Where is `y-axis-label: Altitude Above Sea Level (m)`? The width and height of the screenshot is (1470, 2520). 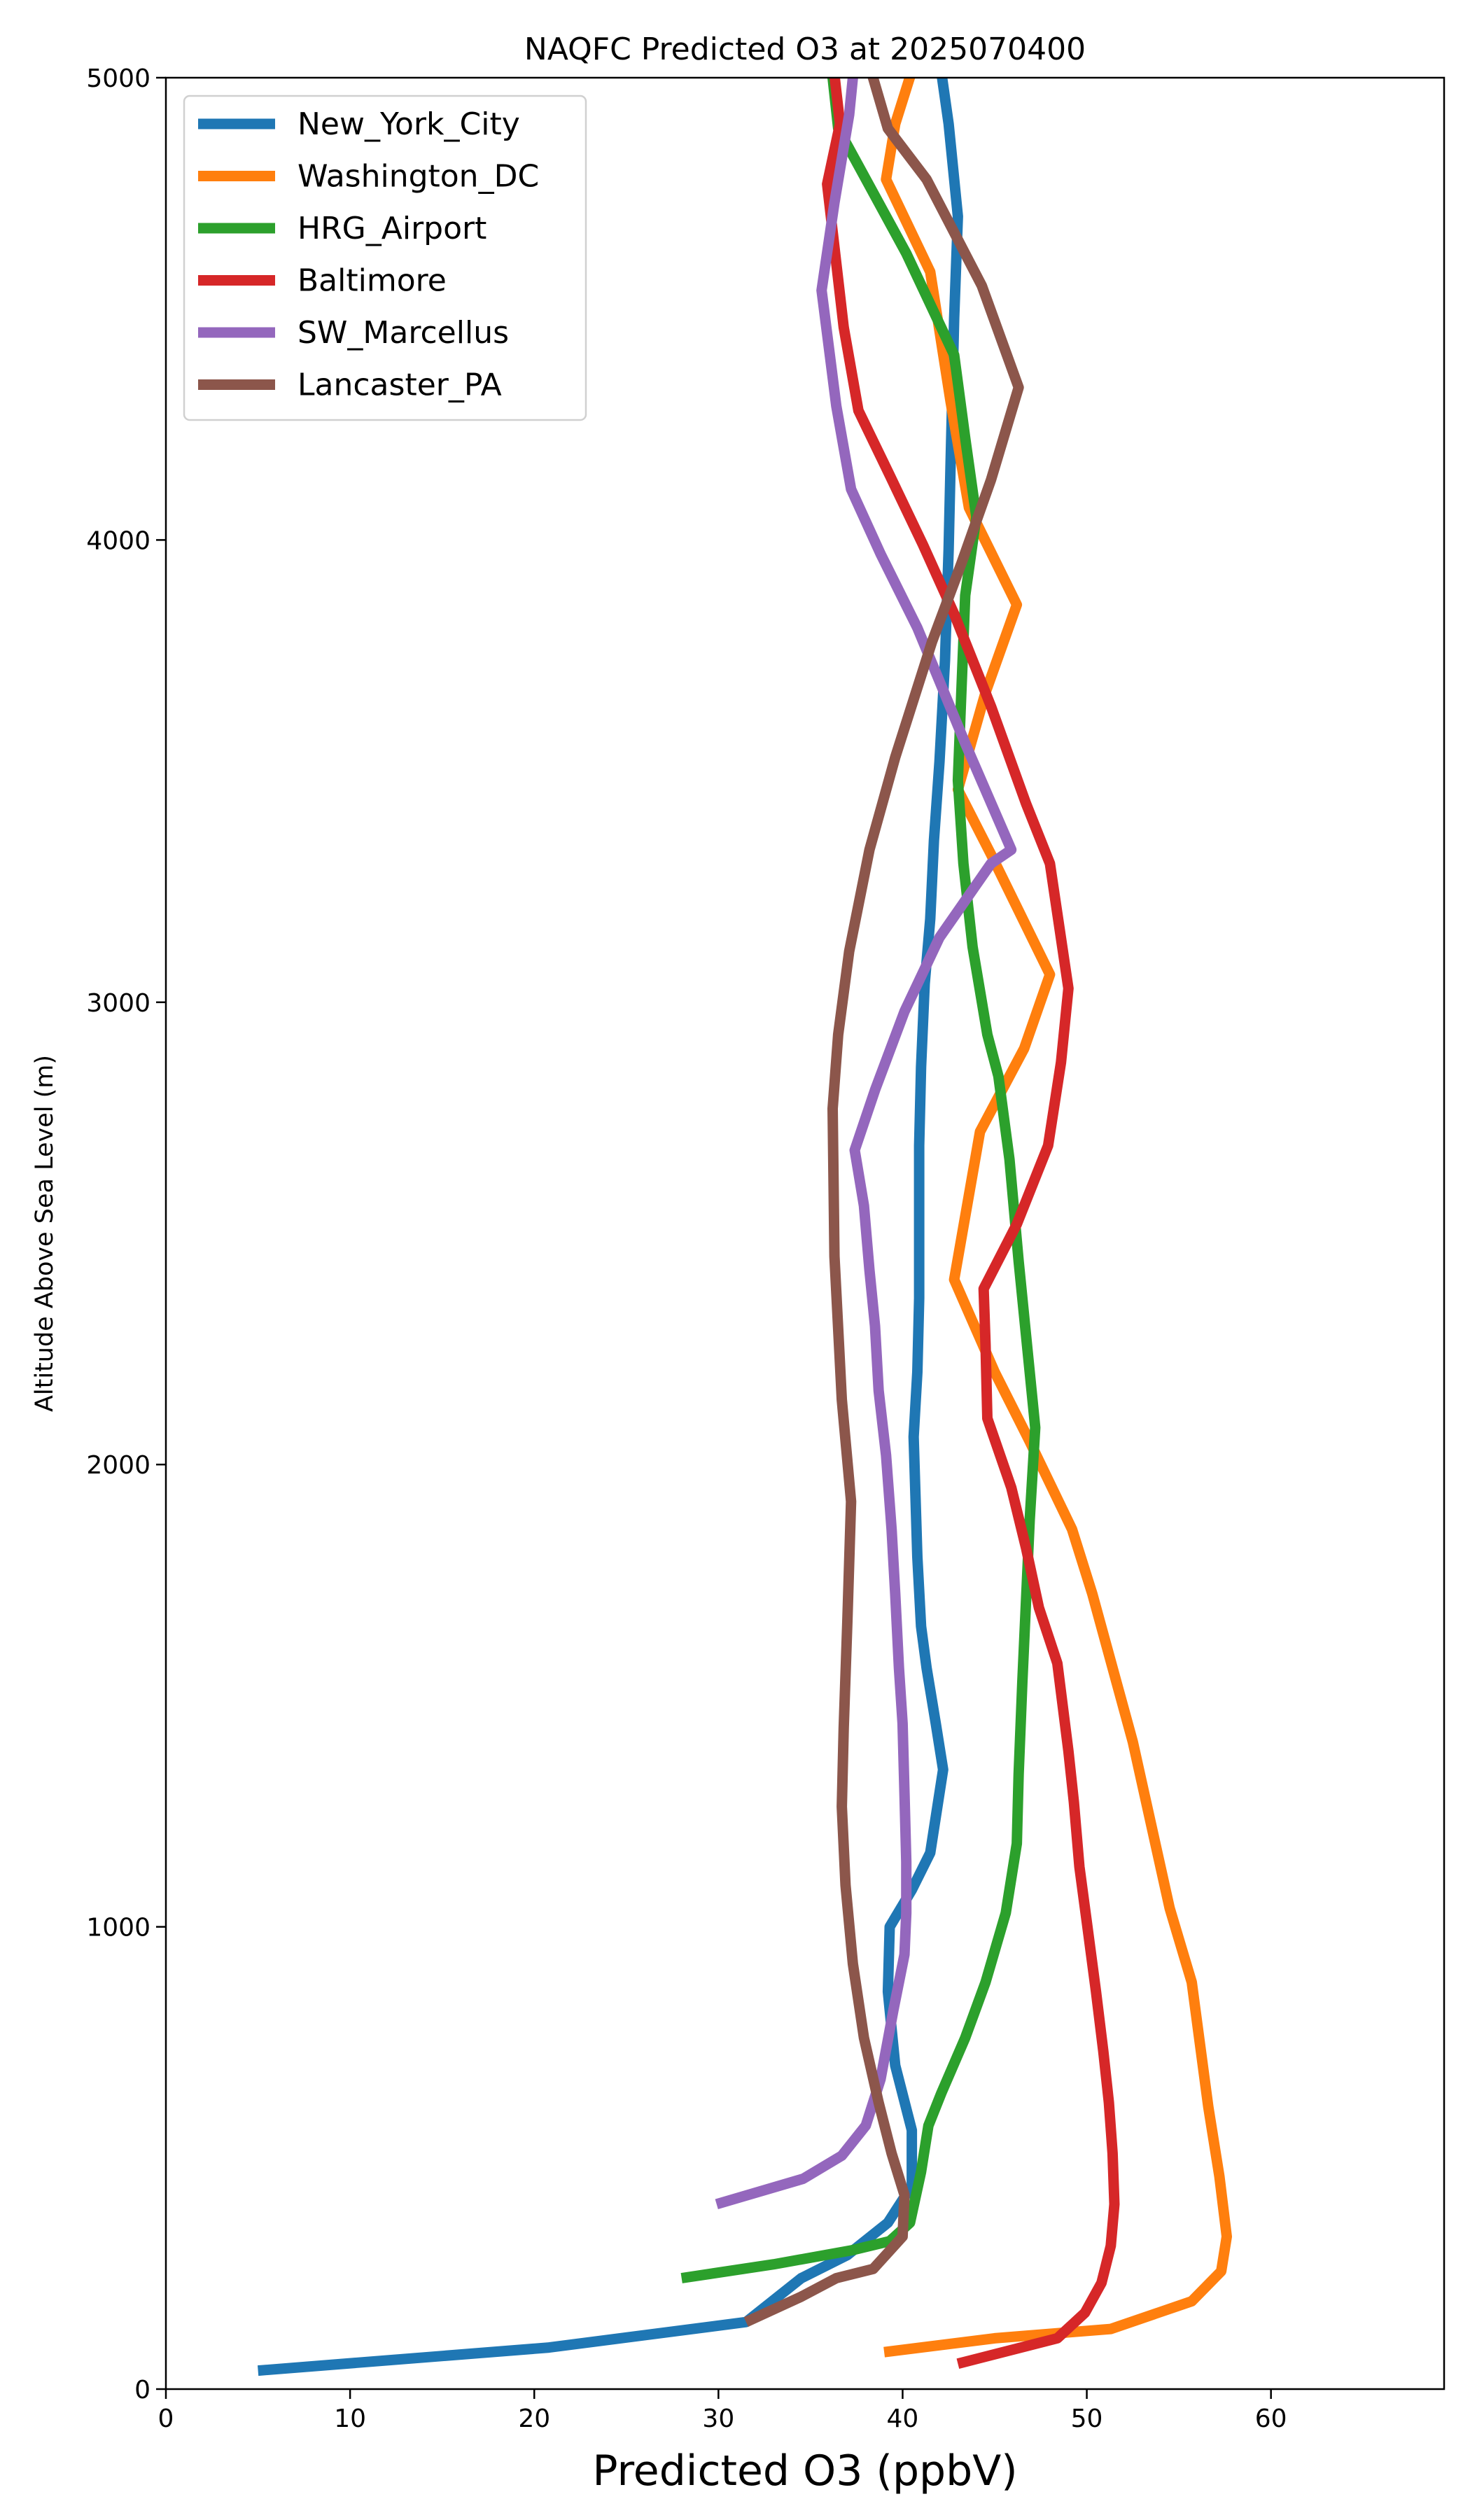
y-axis-label: Altitude Above Sea Level (m) is located at coordinates (45, 1233).